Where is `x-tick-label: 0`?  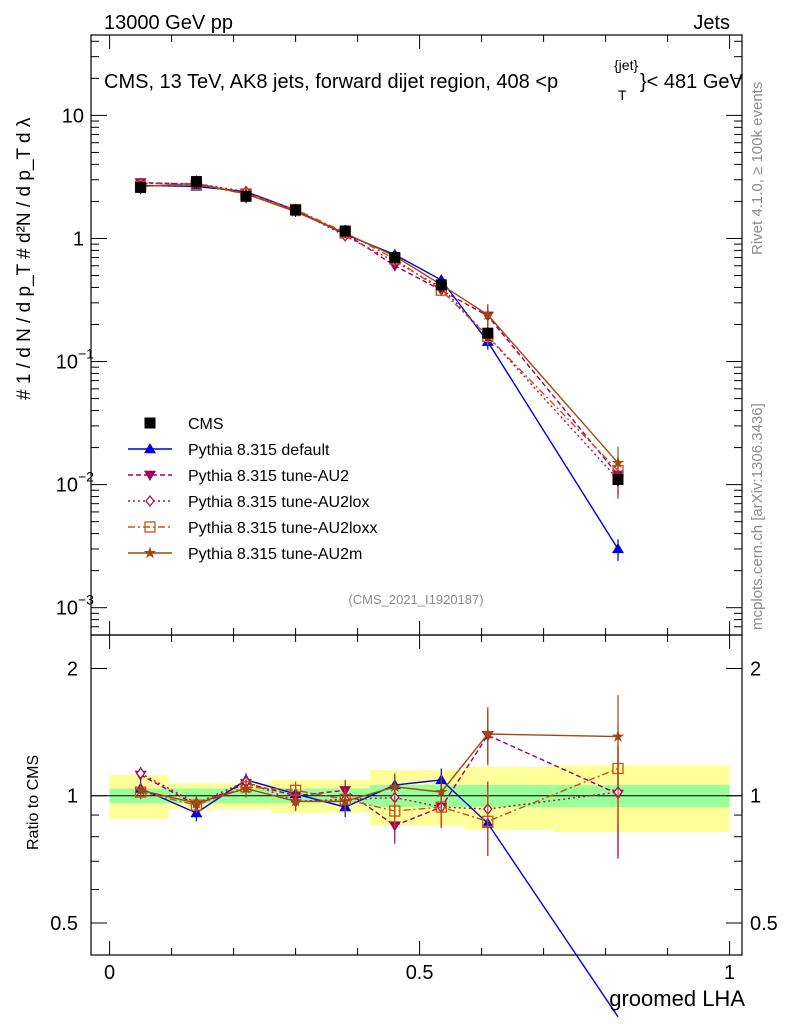 x-tick-label: 0 is located at coordinates (109, 973).